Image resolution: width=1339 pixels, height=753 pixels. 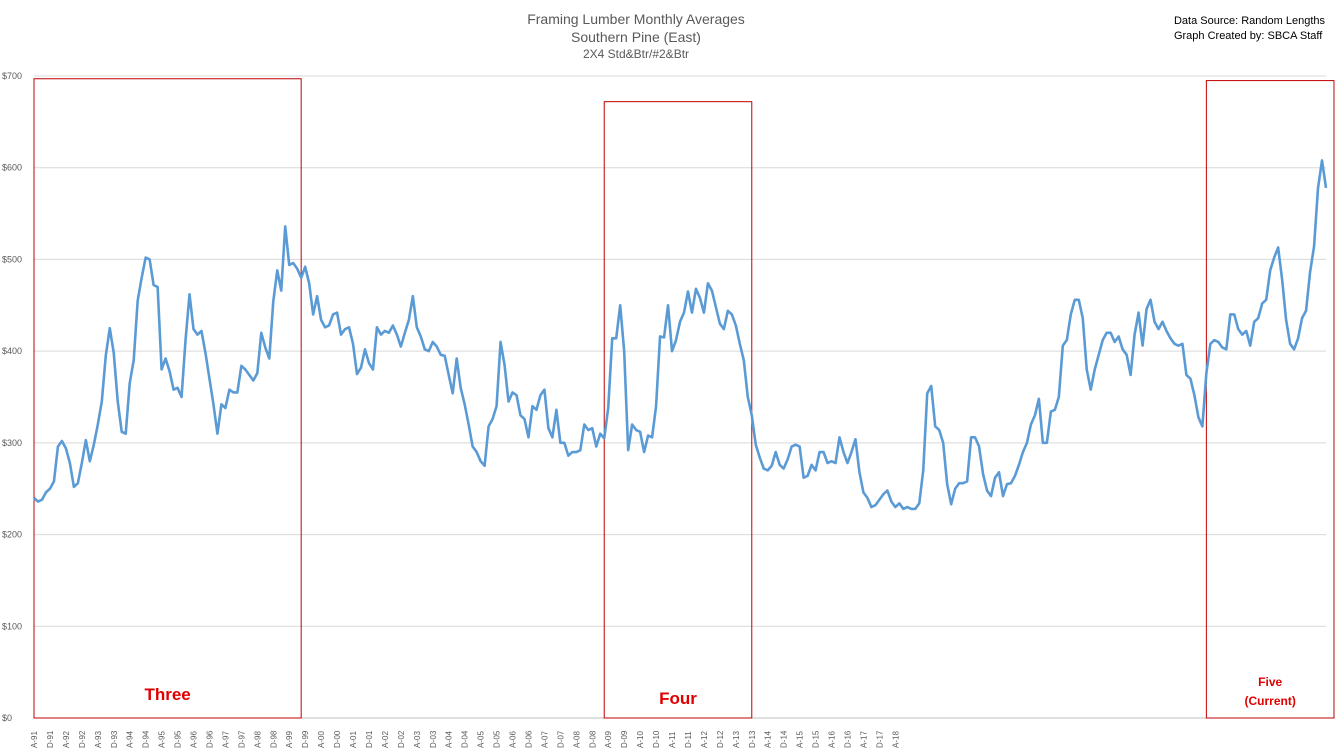 What do you see at coordinates (784, 739) in the screenshot?
I see `x-tick-label: D-14` at bounding box center [784, 739].